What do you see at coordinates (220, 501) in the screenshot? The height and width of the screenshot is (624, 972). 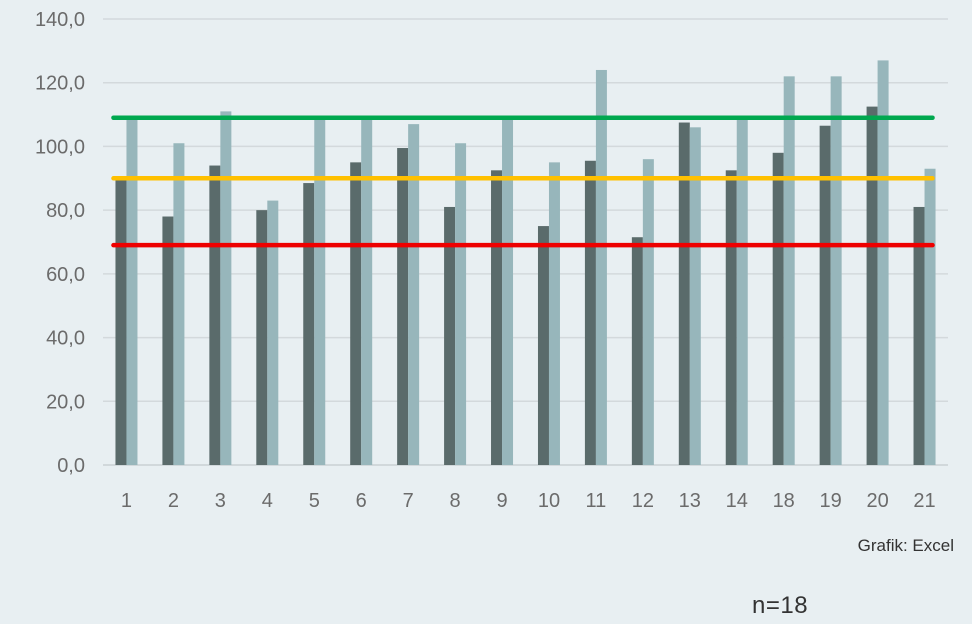 I see `x-tick-label: 3` at bounding box center [220, 501].